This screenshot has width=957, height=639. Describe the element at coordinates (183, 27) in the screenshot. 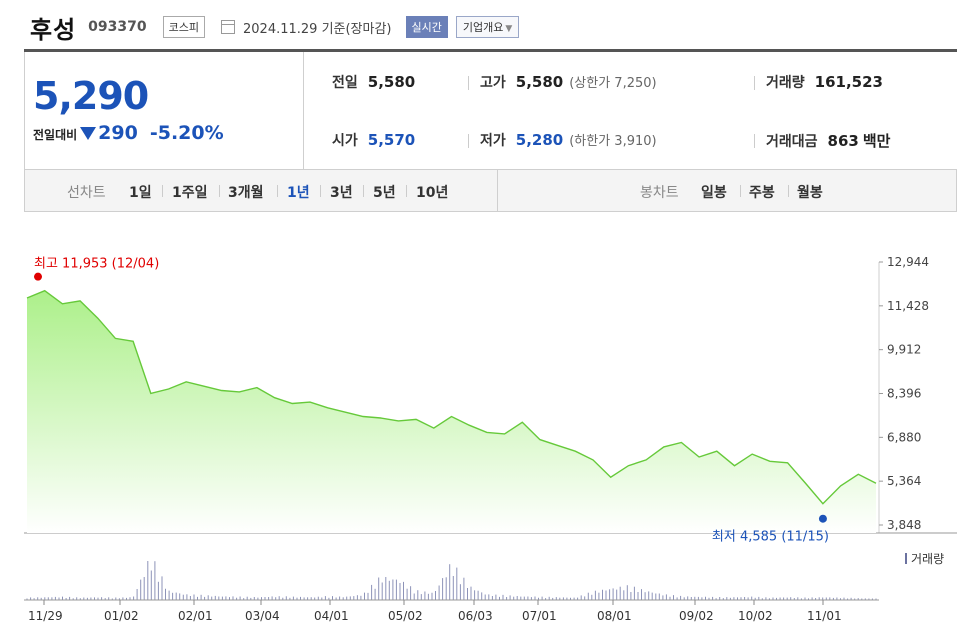

I see `market-badge: 코스피` at that location.